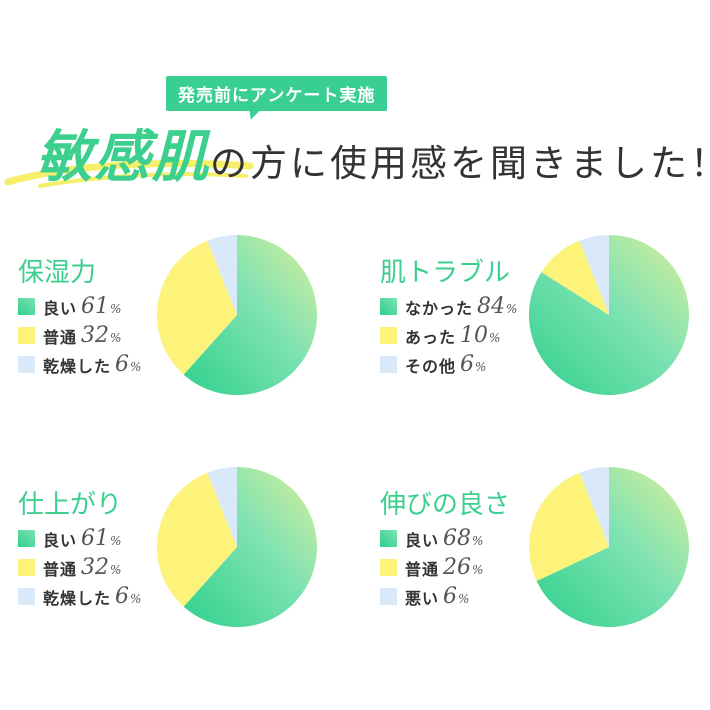 This screenshot has height=710, width=710. I want to click on chart-title: 肌トラブル, so click(445, 273).